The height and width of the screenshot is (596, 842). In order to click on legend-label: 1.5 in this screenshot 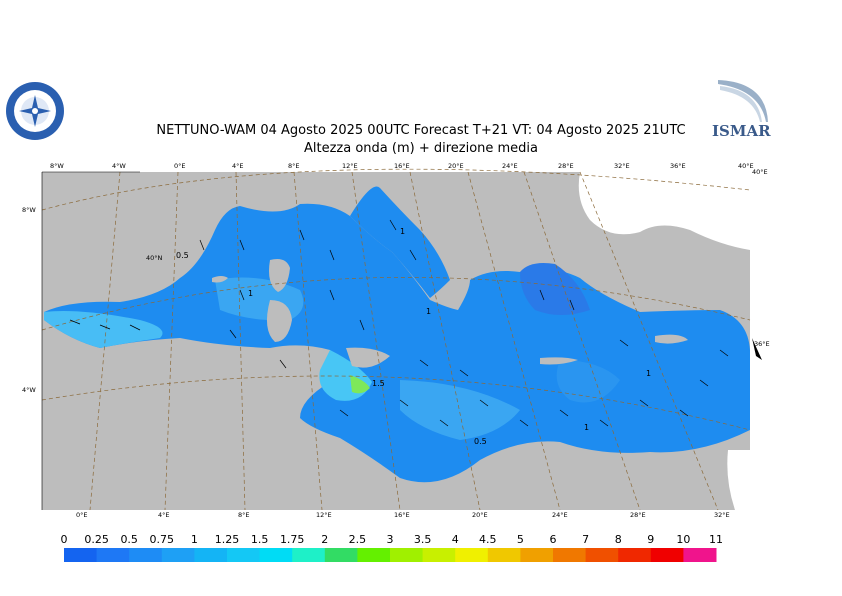, I will do `click(260, 539)`.